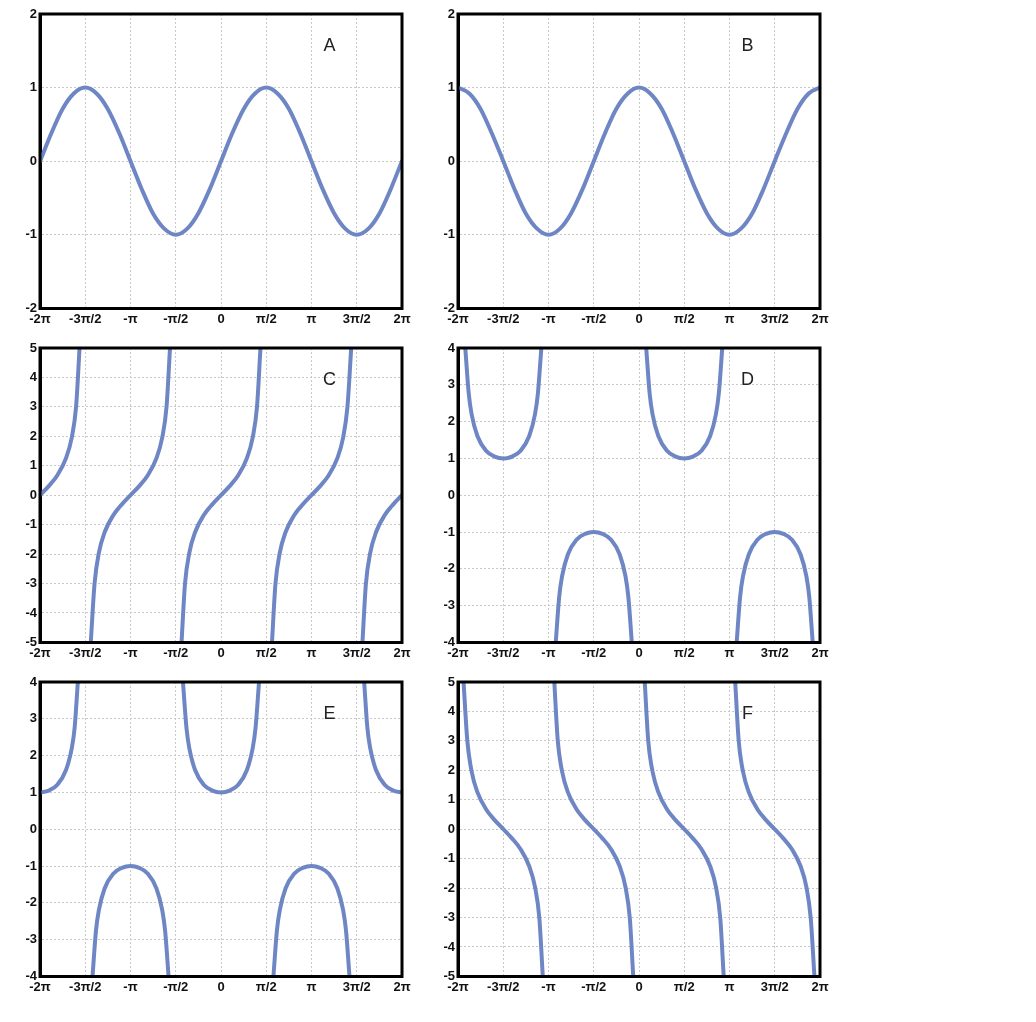 This screenshot has height=1022, width=1036. I want to click on annotation: C, so click(330, 379).